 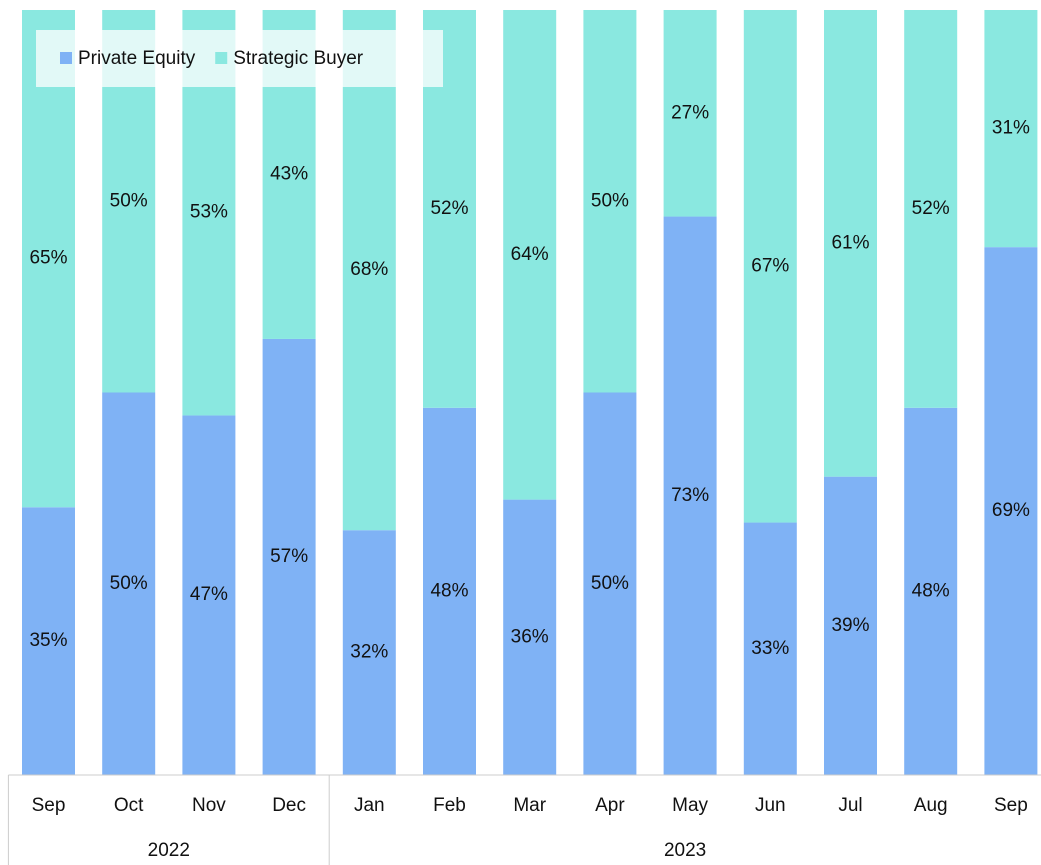 What do you see at coordinates (289, 173) in the screenshot?
I see `data-label: 43%` at bounding box center [289, 173].